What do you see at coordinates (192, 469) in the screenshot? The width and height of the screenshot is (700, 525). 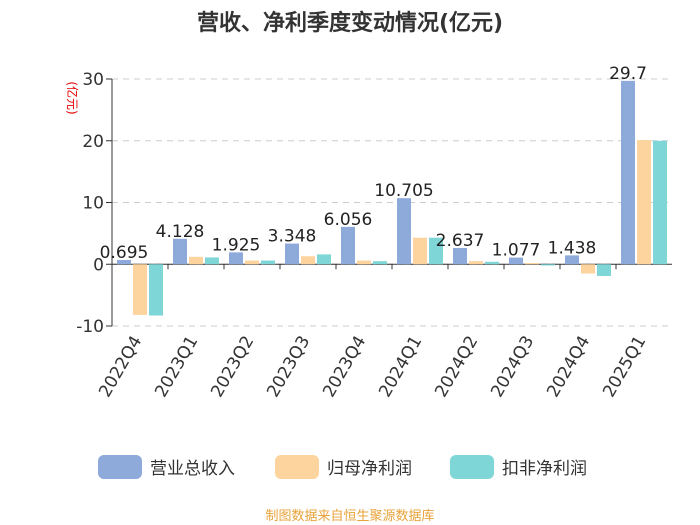 I see `legend-label: 营业总收入` at bounding box center [192, 469].